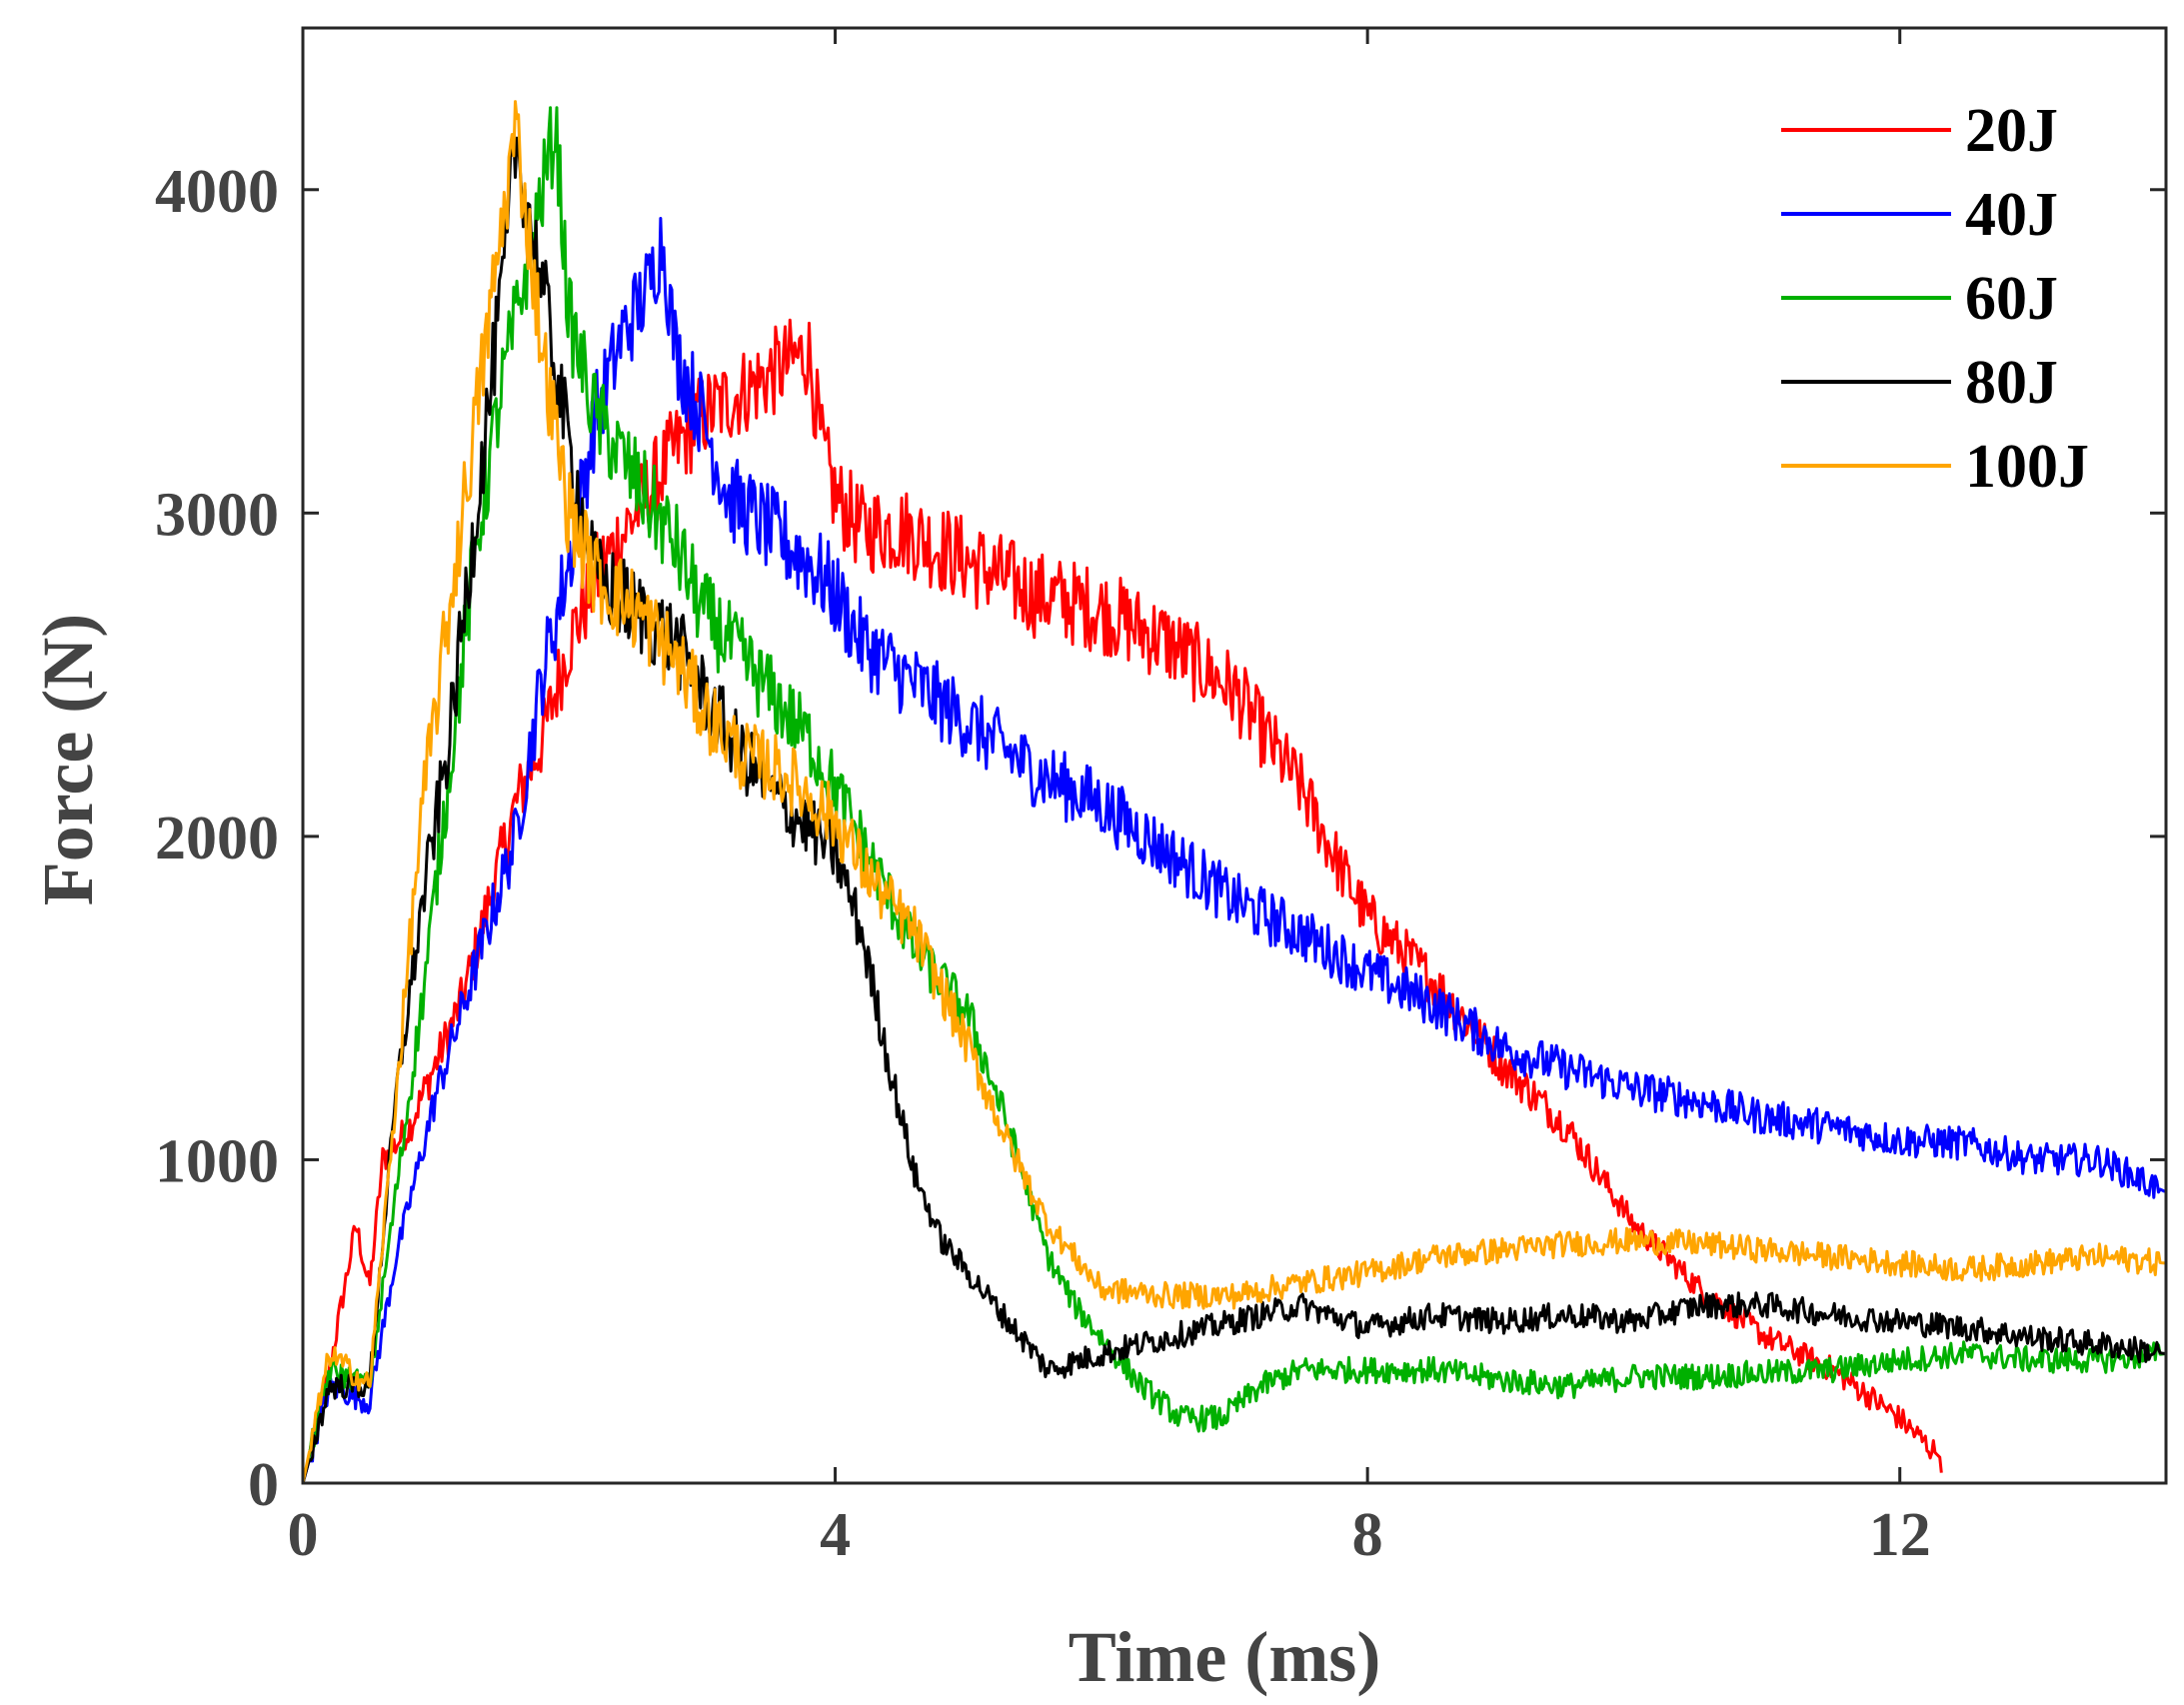 The image size is (2184, 1705). I want to click on y-tick-label: 0, so click(263, 1485).